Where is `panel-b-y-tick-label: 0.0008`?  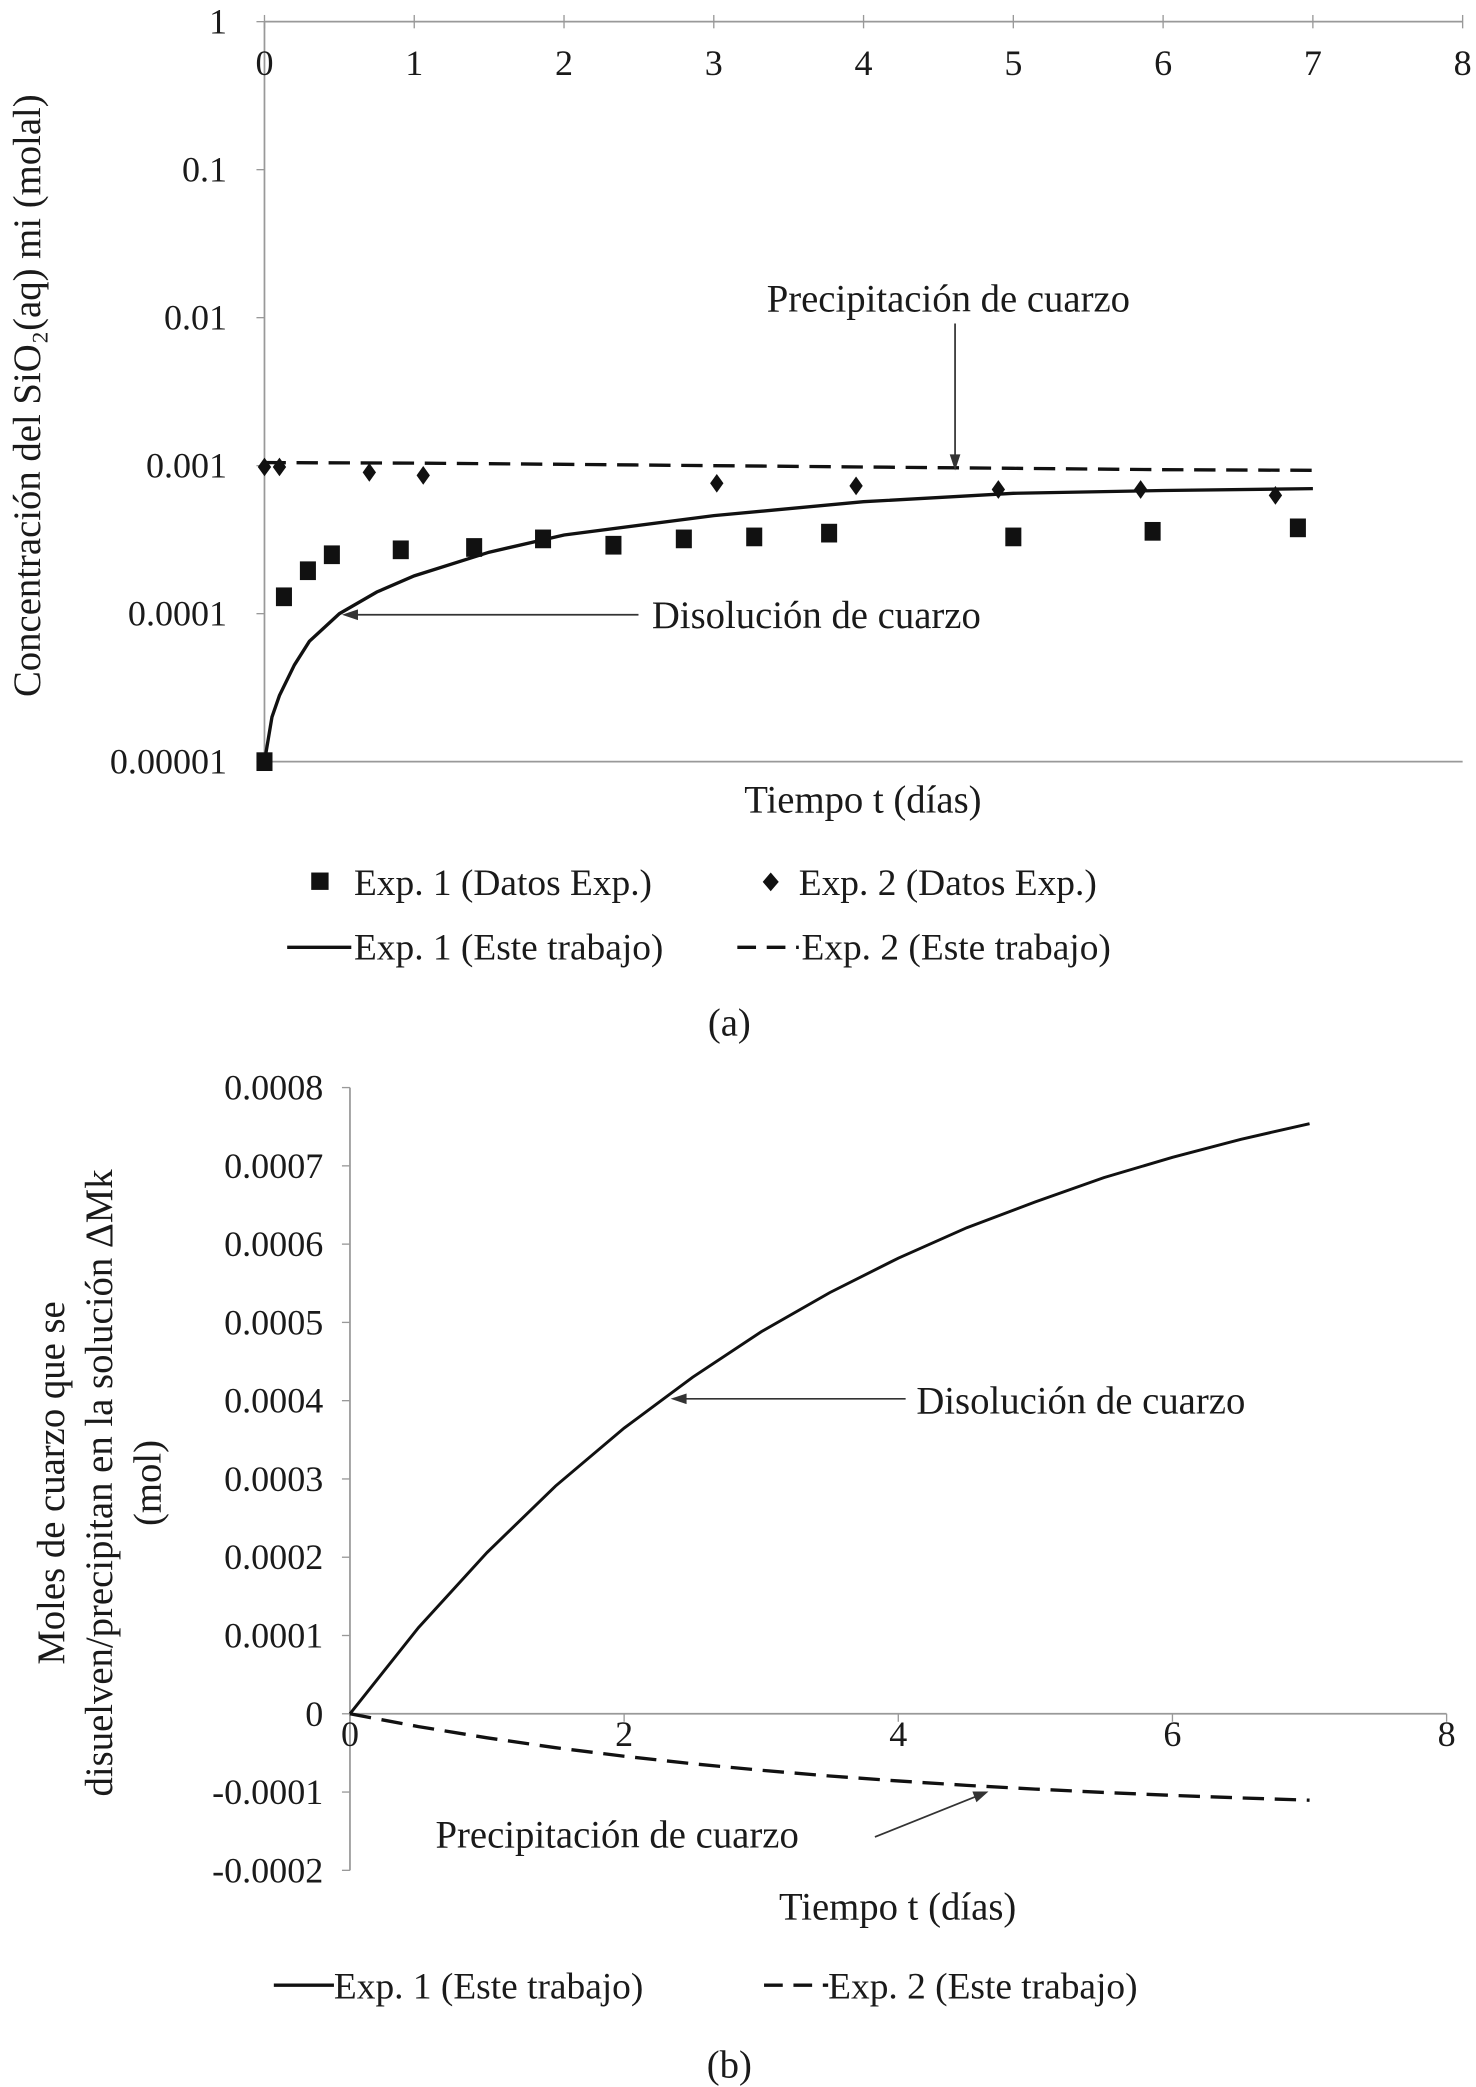 panel-b-y-tick-label: 0.0008 is located at coordinates (273, 1088).